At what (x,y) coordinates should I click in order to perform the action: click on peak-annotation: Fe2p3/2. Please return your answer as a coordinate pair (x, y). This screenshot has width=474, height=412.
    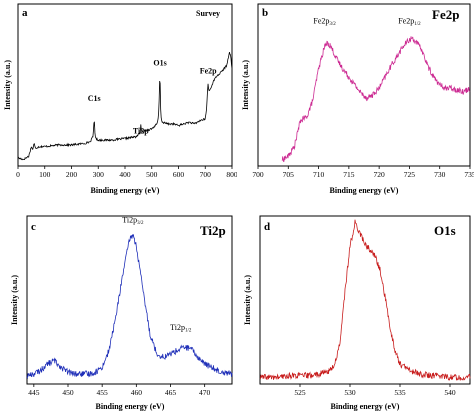
    Looking at the image, I should click on (324, 21).